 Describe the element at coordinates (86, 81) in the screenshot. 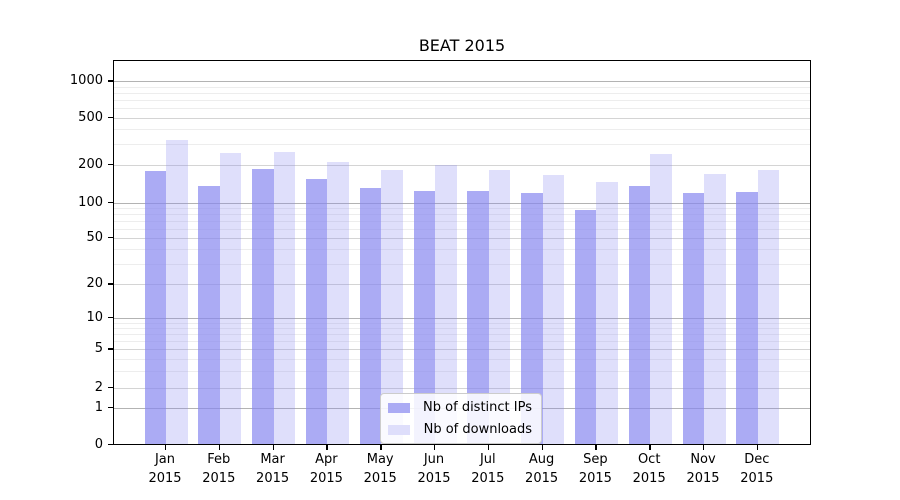

I see `y-tick-label: 1000` at that location.